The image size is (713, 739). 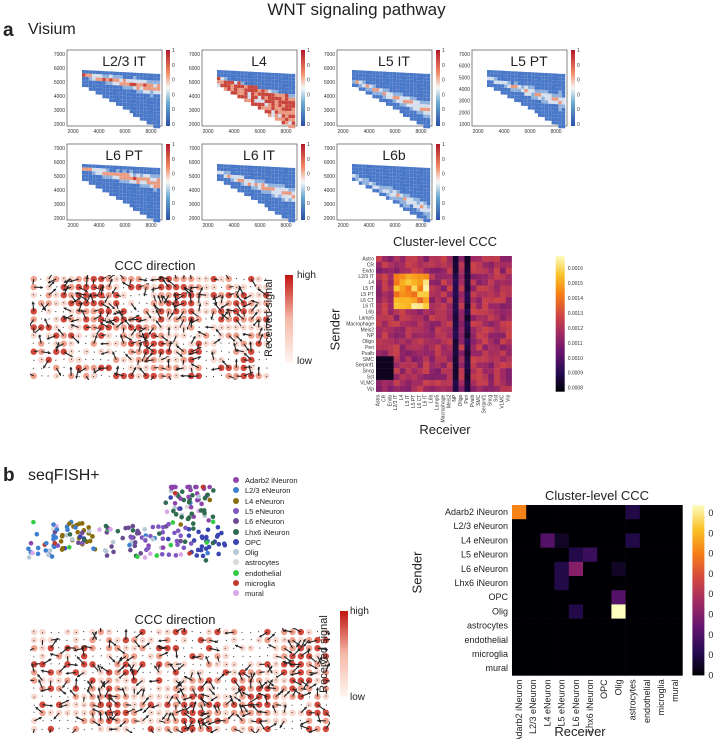 What do you see at coordinates (258, 521) in the screenshot?
I see `legend-entry: L6 eNeuron` at bounding box center [258, 521].